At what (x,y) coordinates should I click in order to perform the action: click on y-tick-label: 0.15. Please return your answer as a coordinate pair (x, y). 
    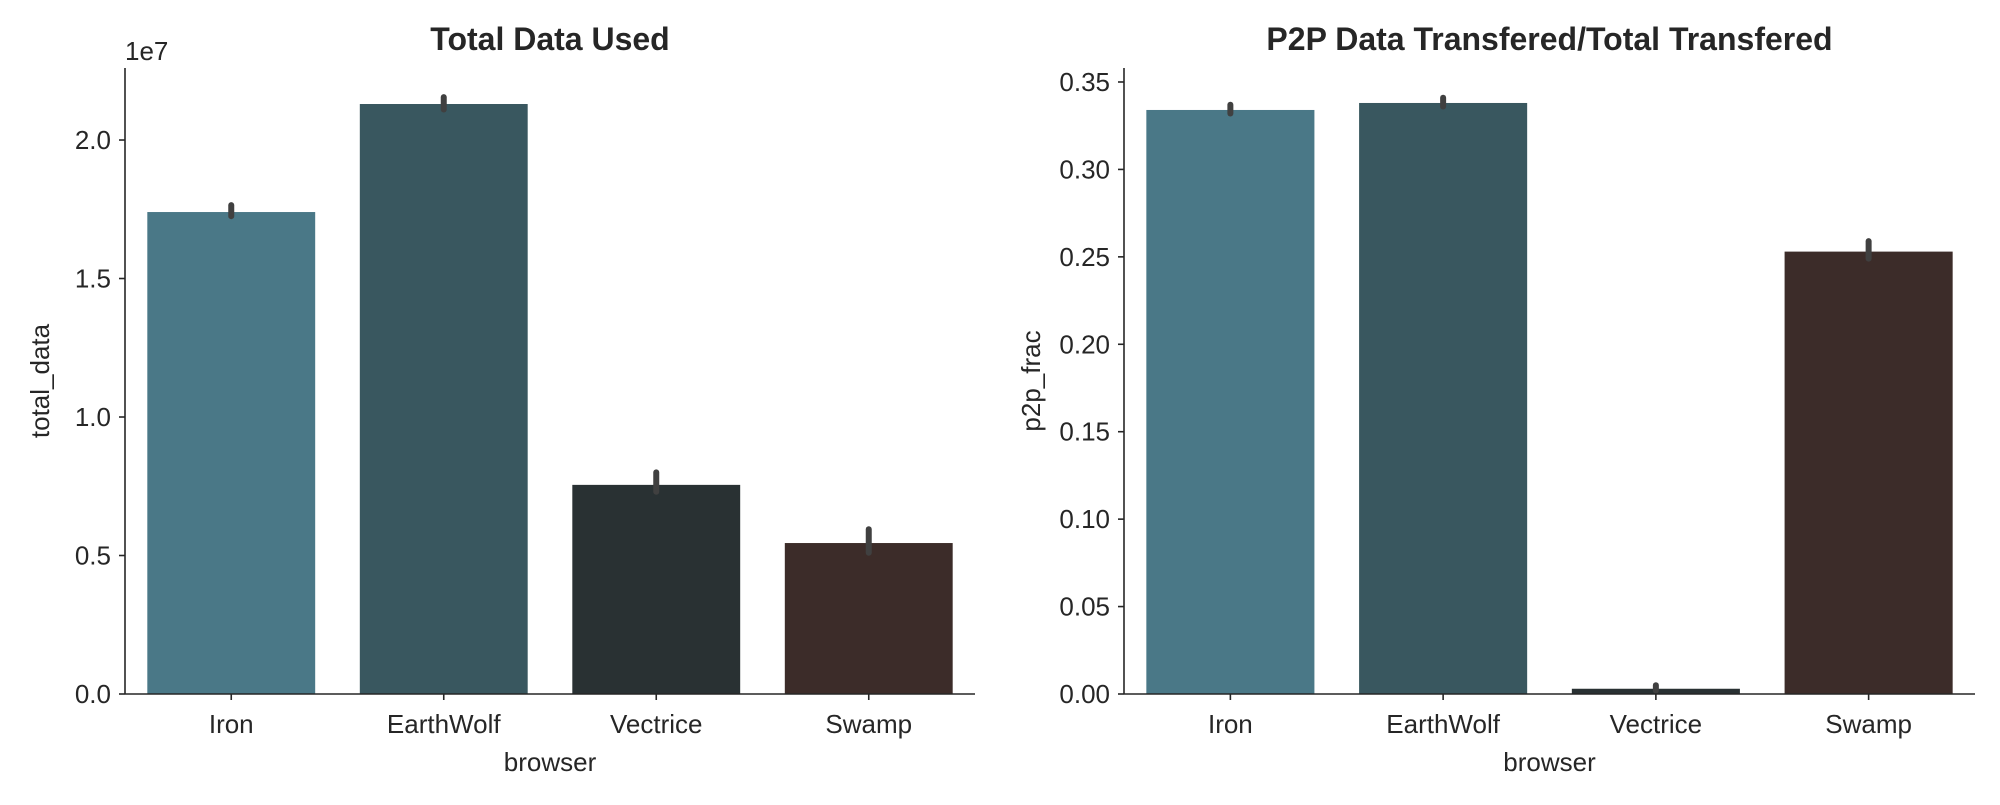
    Looking at the image, I should click on (1084, 432).